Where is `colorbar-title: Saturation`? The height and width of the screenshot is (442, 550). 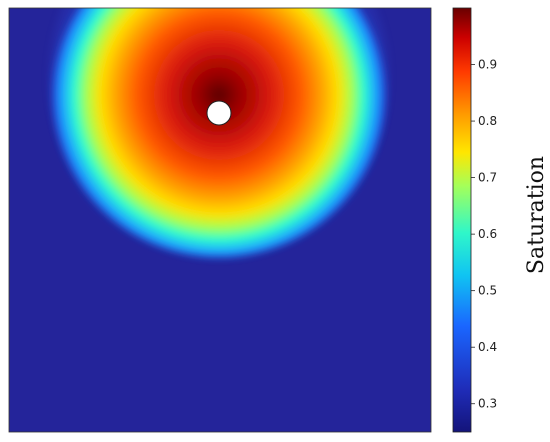 colorbar-title: Saturation is located at coordinates (536, 215).